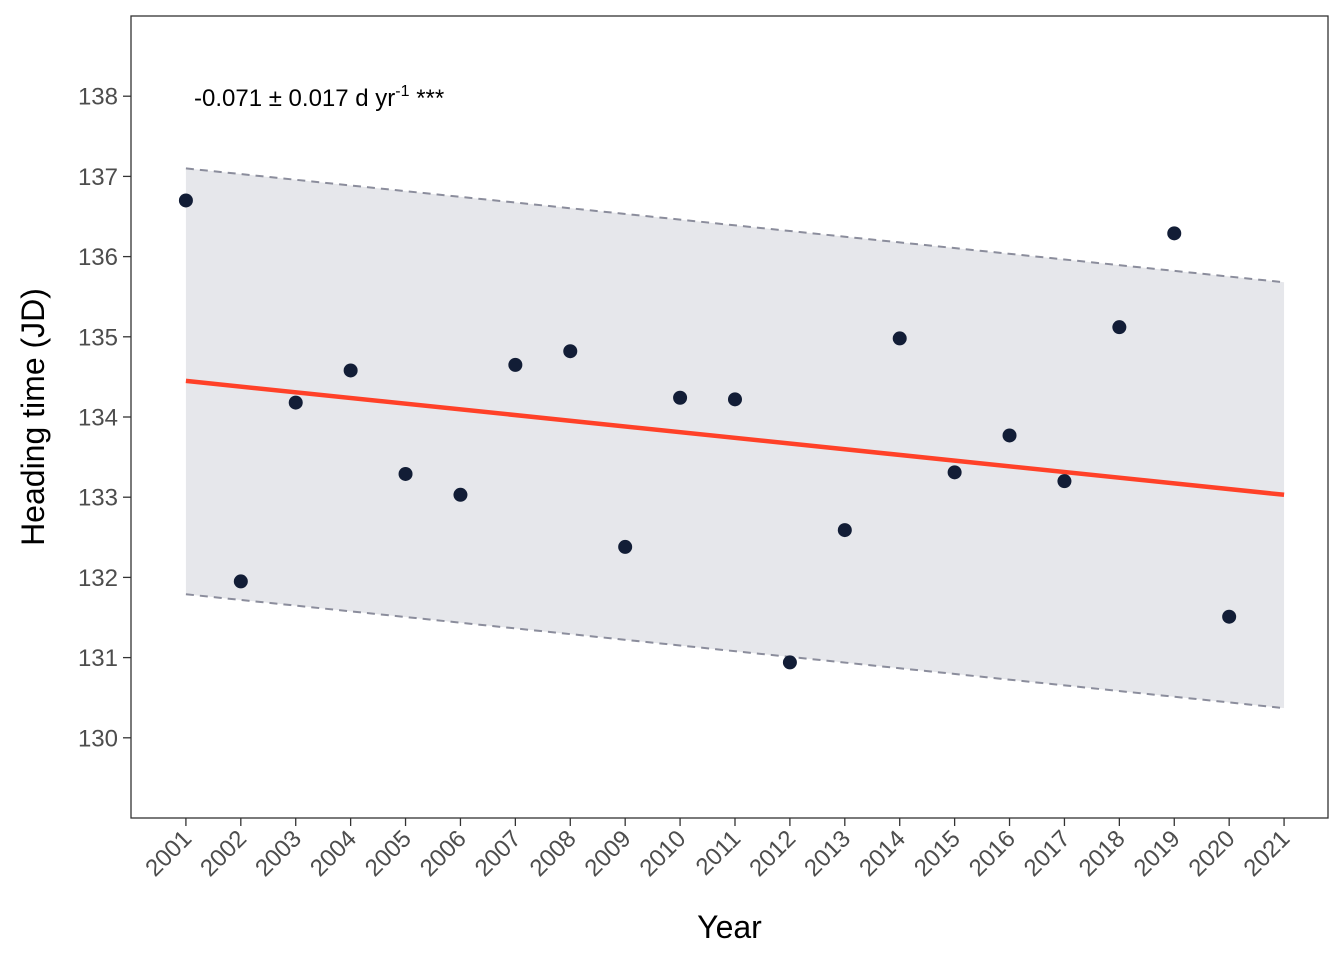 This screenshot has height=960, width=1344. Describe the element at coordinates (1174, 233) in the screenshot. I see `data-point-2019` at that location.